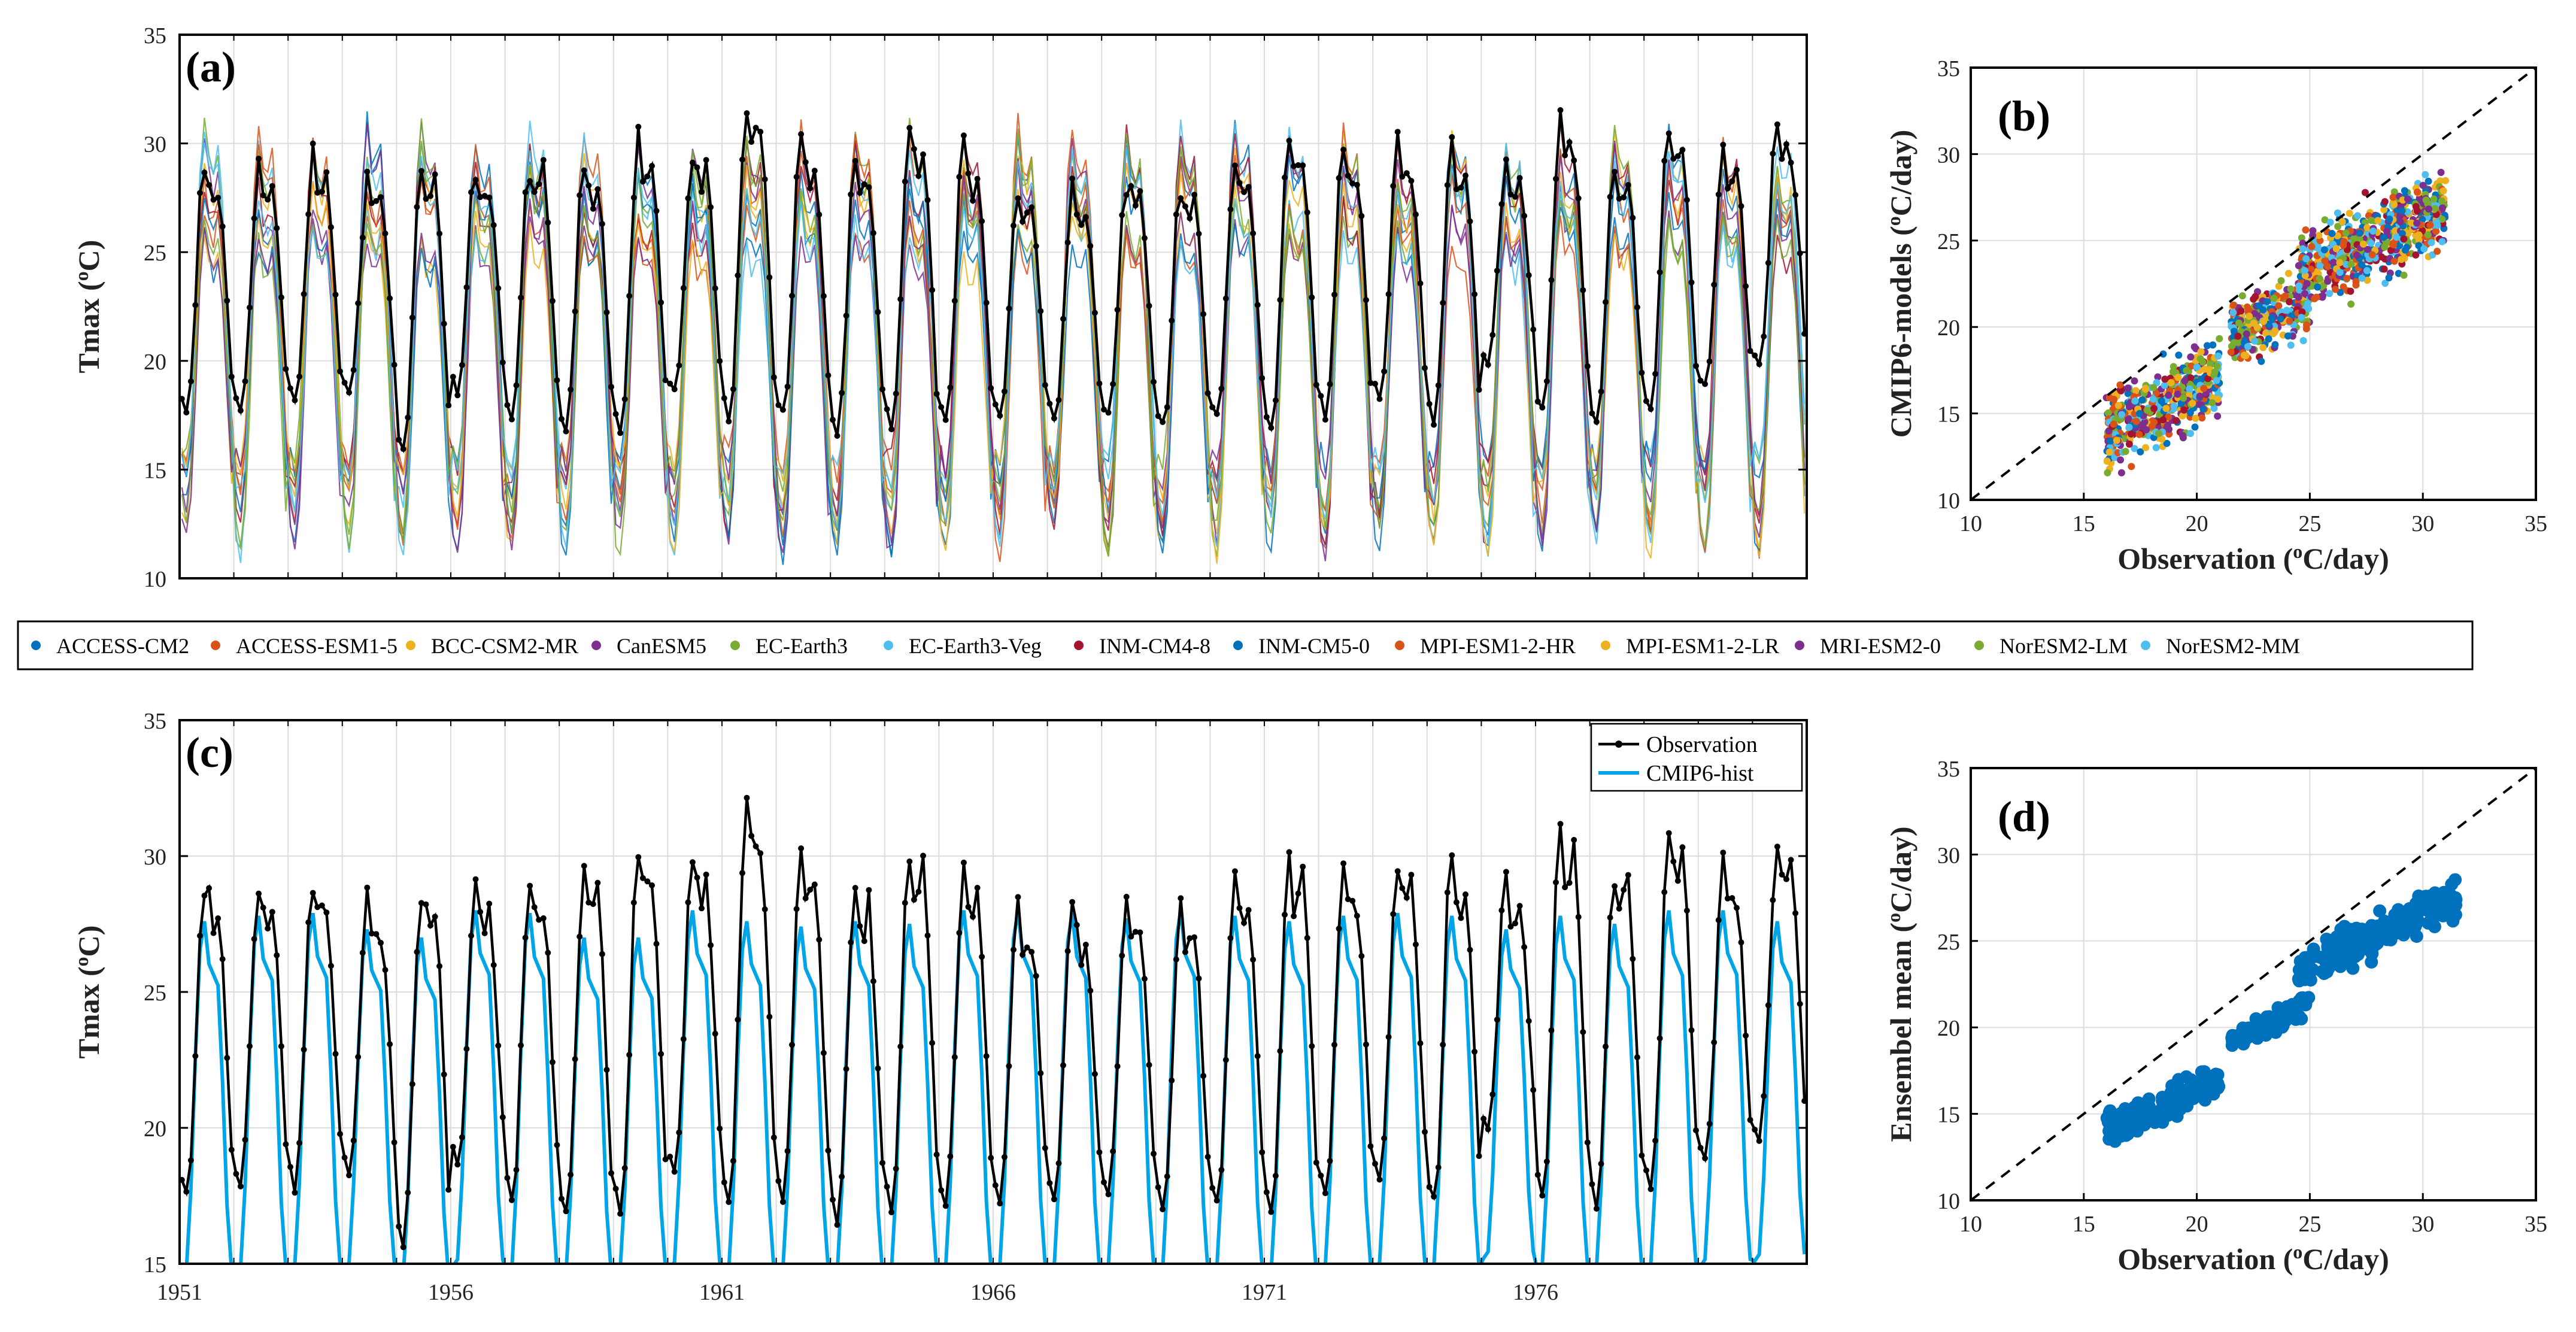 Image resolution: width=2576 pixels, height=1332 pixels. Describe the element at coordinates (2197, 523) in the screenshot. I see `x-tick-label: 20` at that location.